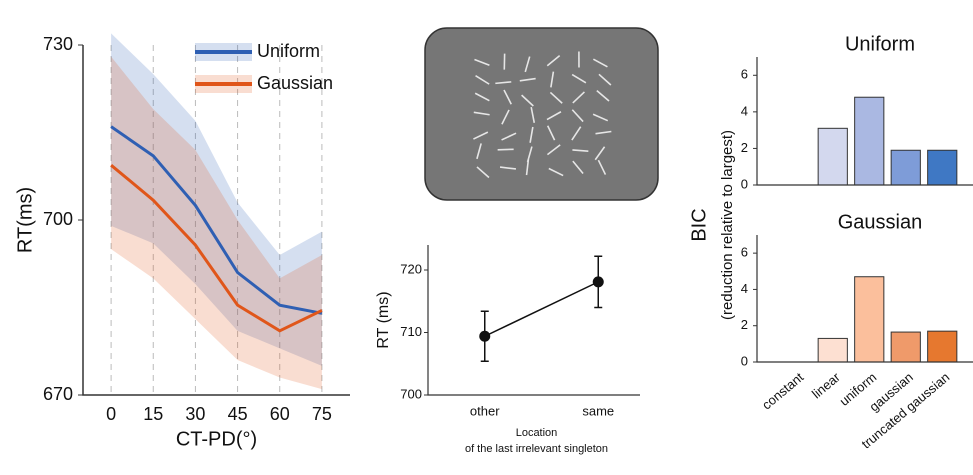  Describe the element at coordinates (322, 414) in the screenshot. I see `x-tick-label: 75` at that location.